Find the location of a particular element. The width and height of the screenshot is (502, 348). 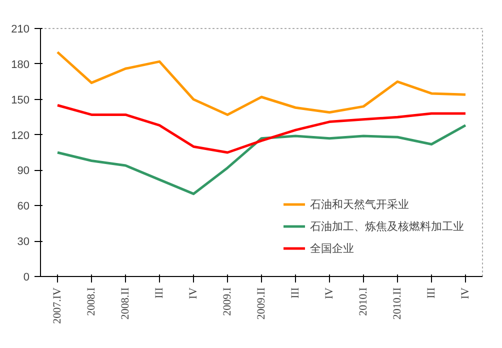

x-tick-label: 2010.I is located at coordinates (364, 301).